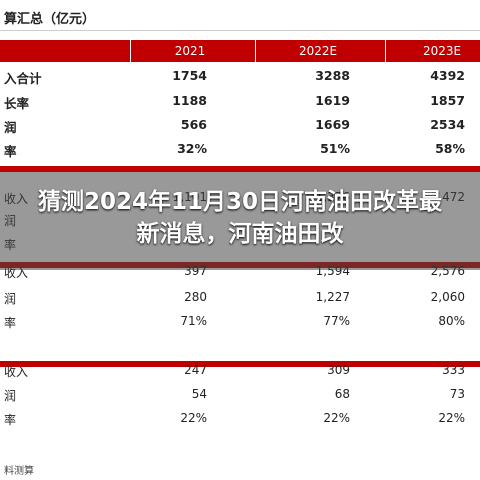 The height and width of the screenshot is (480, 480). Describe the element at coordinates (332, 100) in the screenshot. I see `cell: 1619` at that location.